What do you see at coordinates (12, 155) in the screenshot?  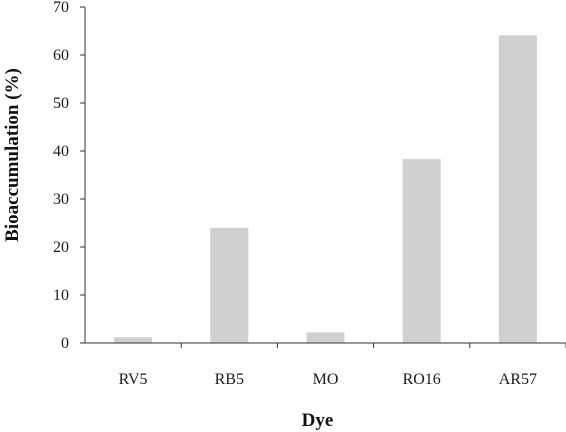 I see `y-axis-title: Bioaccumulation (%)` at bounding box center [12, 155].